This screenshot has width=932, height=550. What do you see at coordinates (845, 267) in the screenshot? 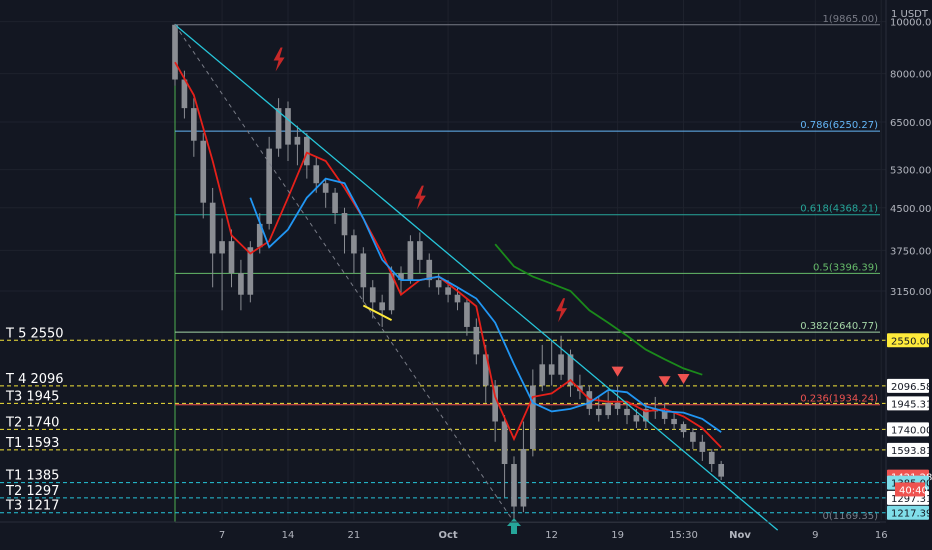
I see `fib-level-label: 0.5(3396.39)` at bounding box center [845, 267].